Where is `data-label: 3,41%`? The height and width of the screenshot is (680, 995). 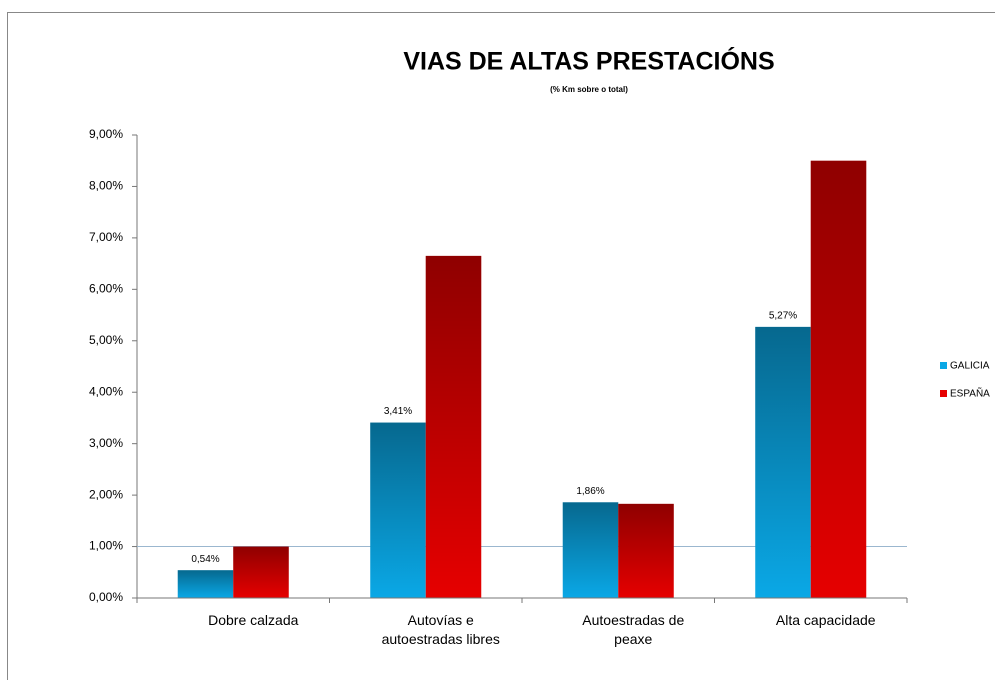 data-label: 3,41% is located at coordinates (398, 411).